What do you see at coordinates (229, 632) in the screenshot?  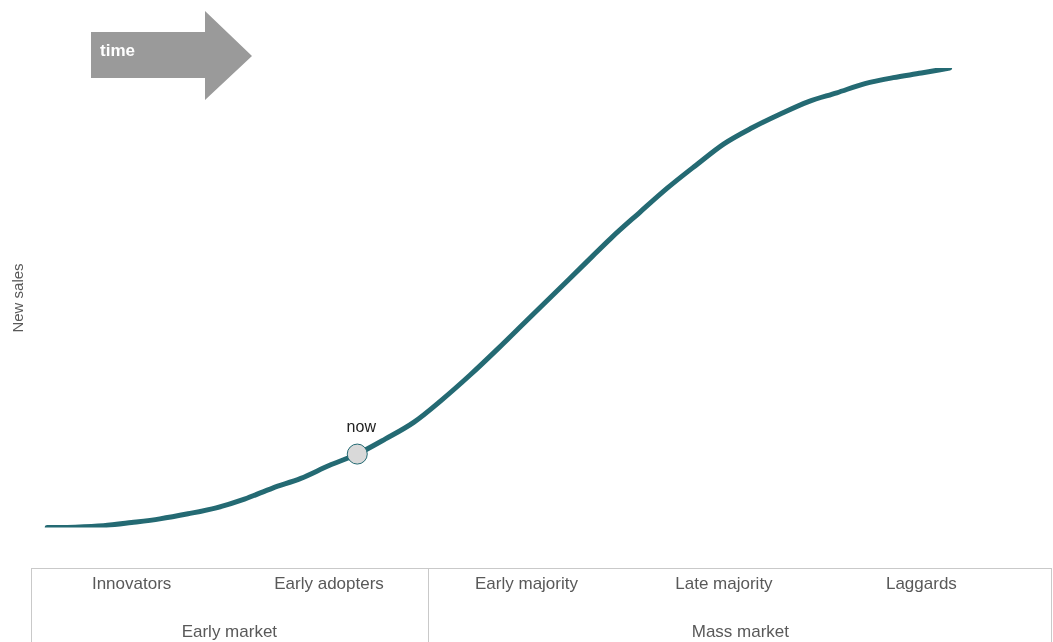 I see `text: Early market` at bounding box center [229, 632].